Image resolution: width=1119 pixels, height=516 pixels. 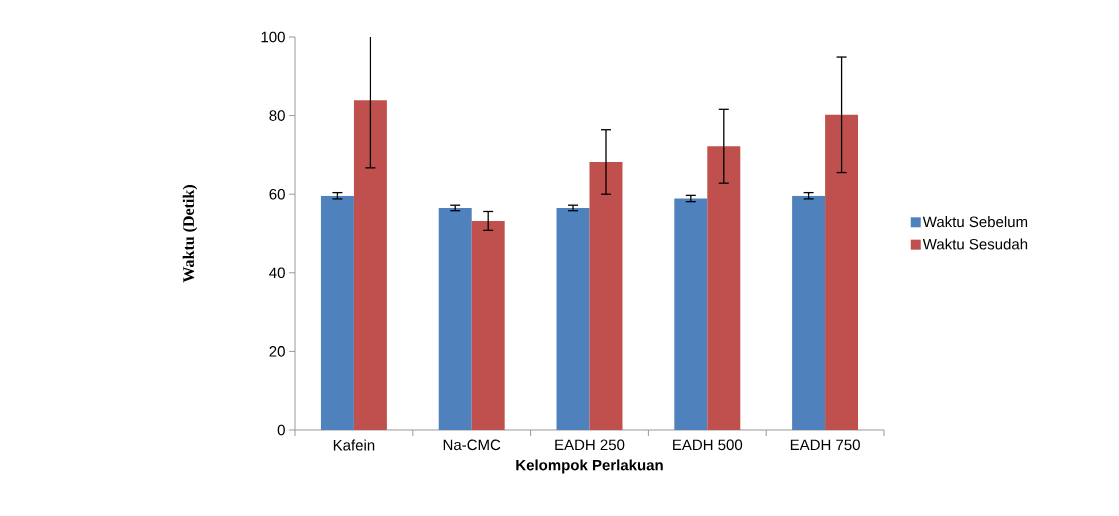 What do you see at coordinates (472, 445) in the screenshot?
I see `x-tick-label: Na-CMC` at bounding box center [472, 445].